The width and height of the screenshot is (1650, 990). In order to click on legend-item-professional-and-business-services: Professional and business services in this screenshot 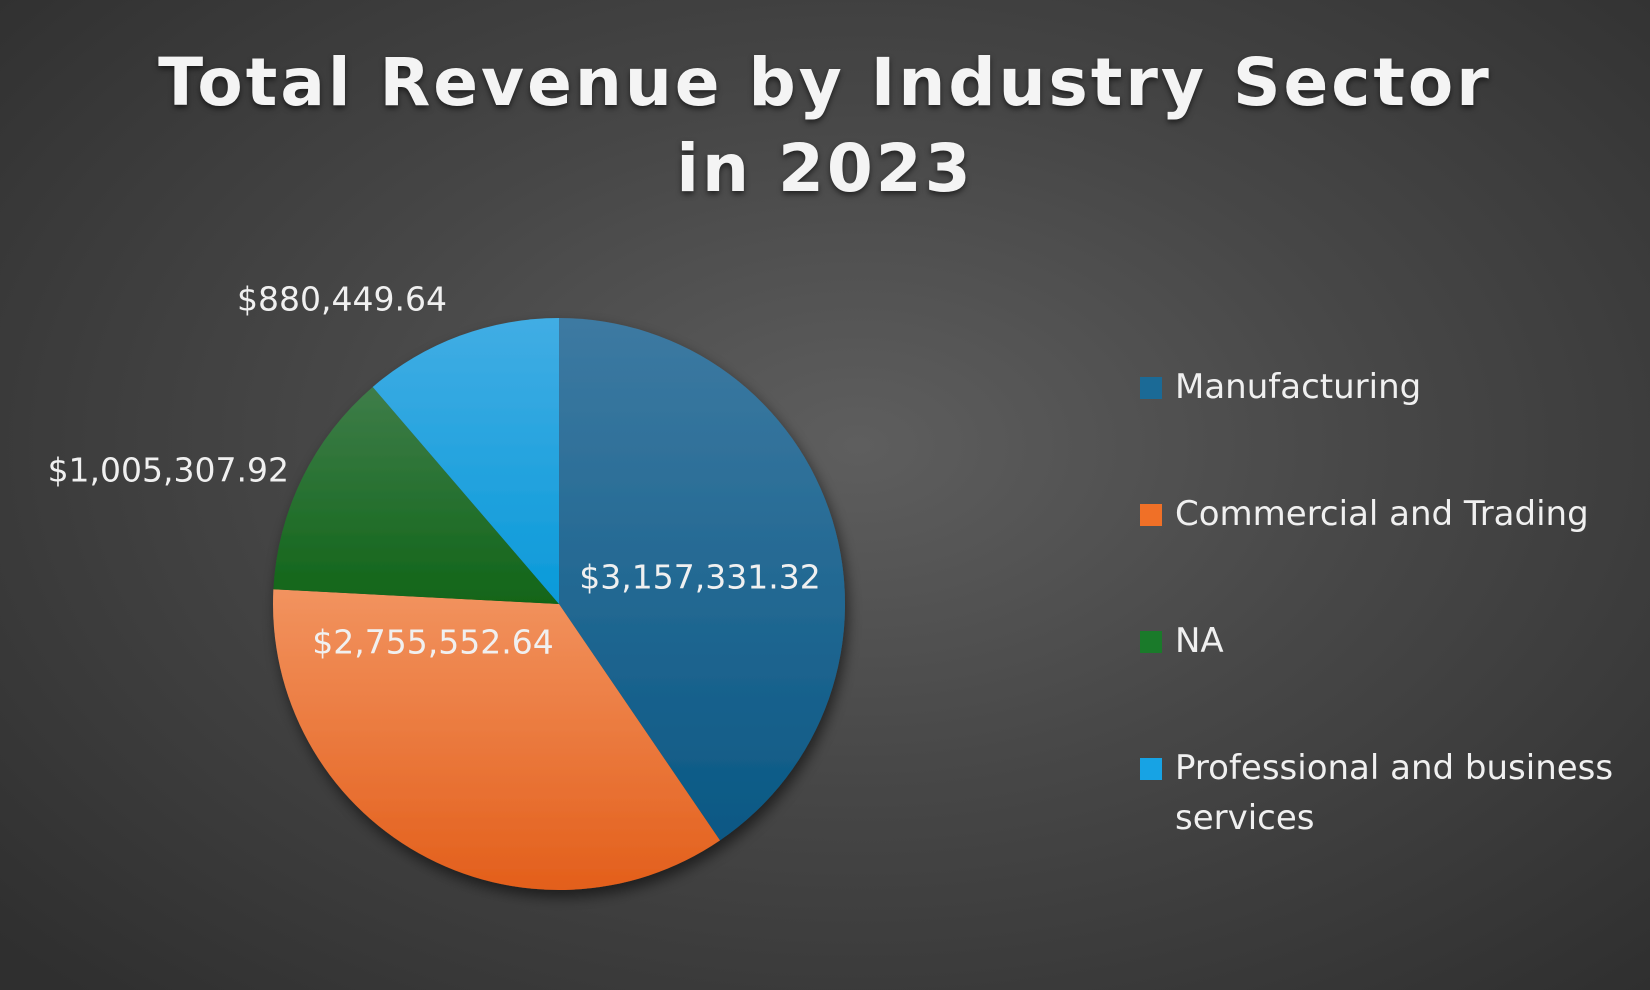, I will do `click(1380, 793)`.